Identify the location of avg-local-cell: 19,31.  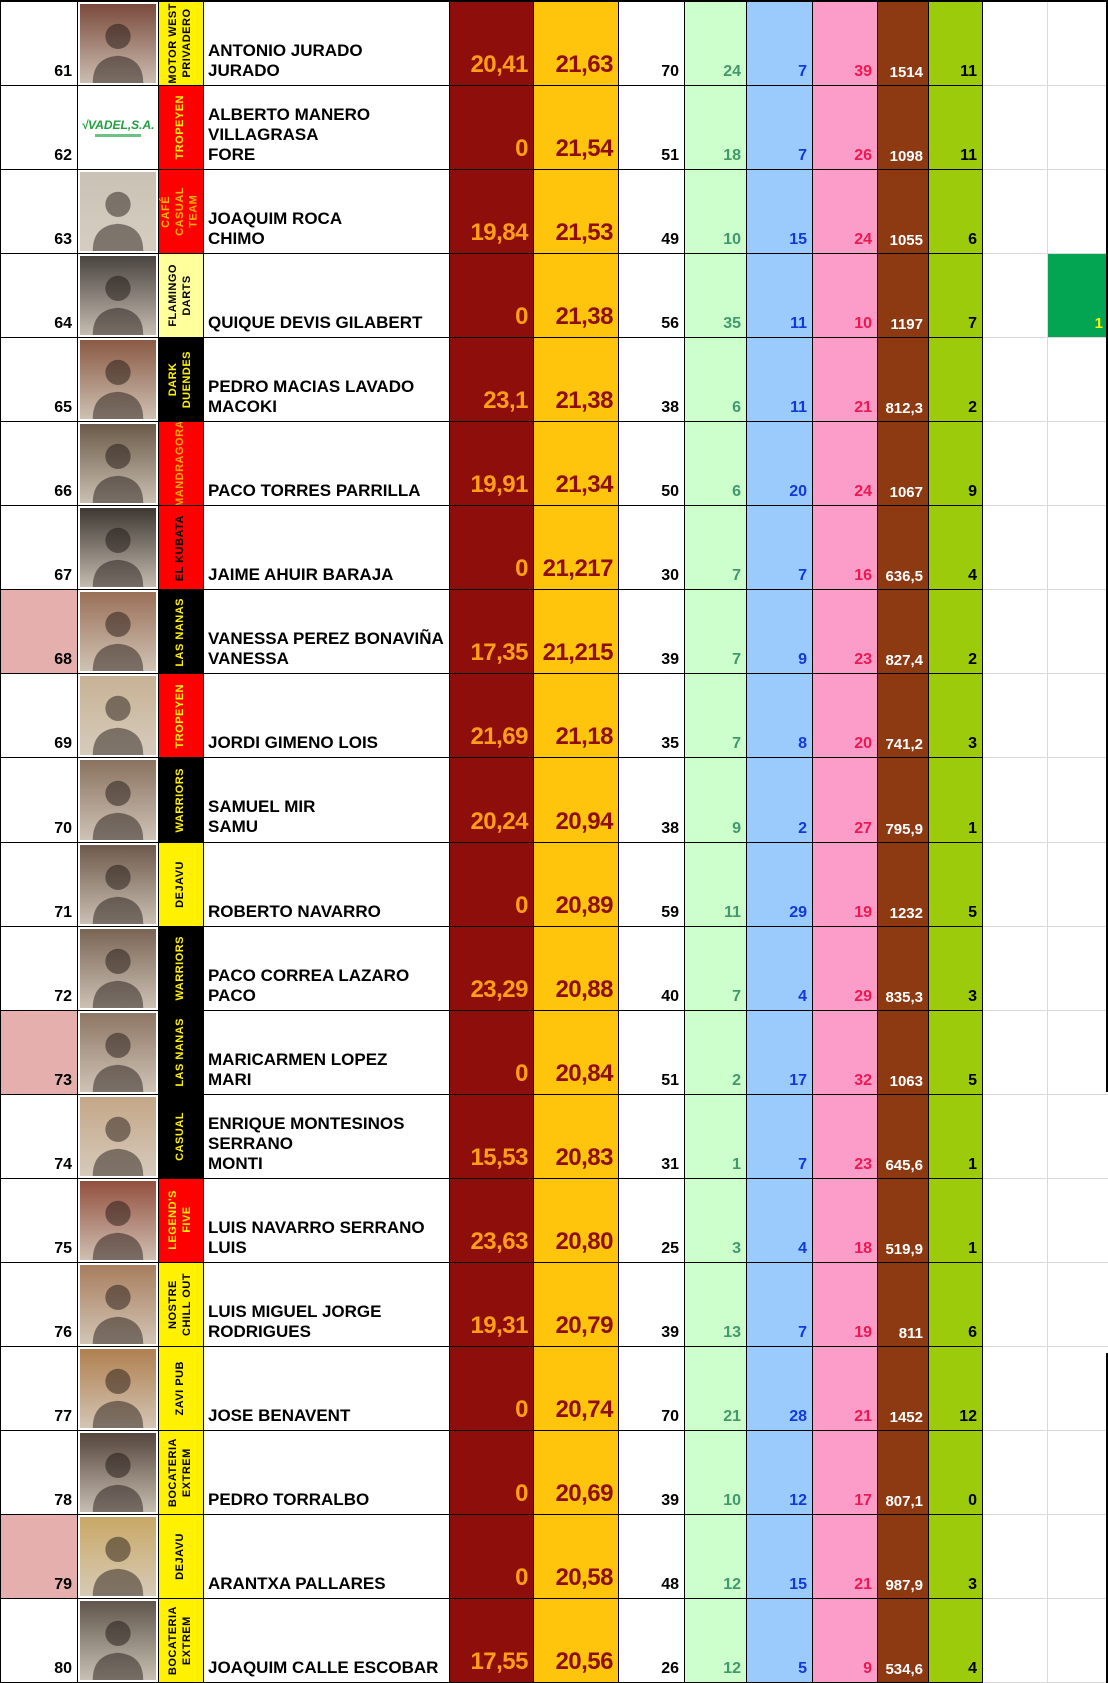
(492, 1304).